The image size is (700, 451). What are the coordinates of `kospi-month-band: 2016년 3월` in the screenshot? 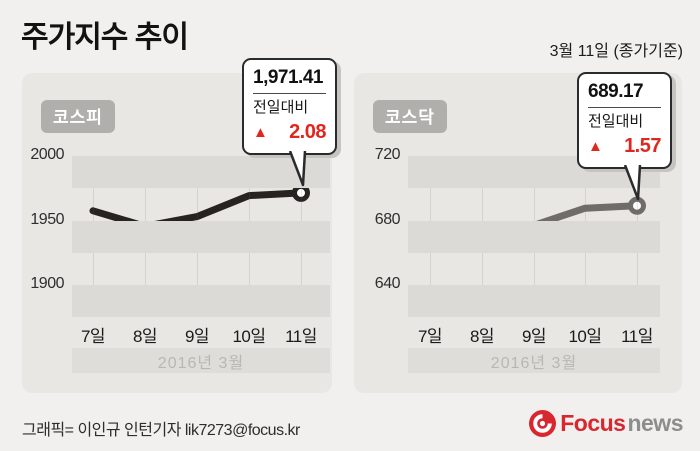 It's located at (201, 360).